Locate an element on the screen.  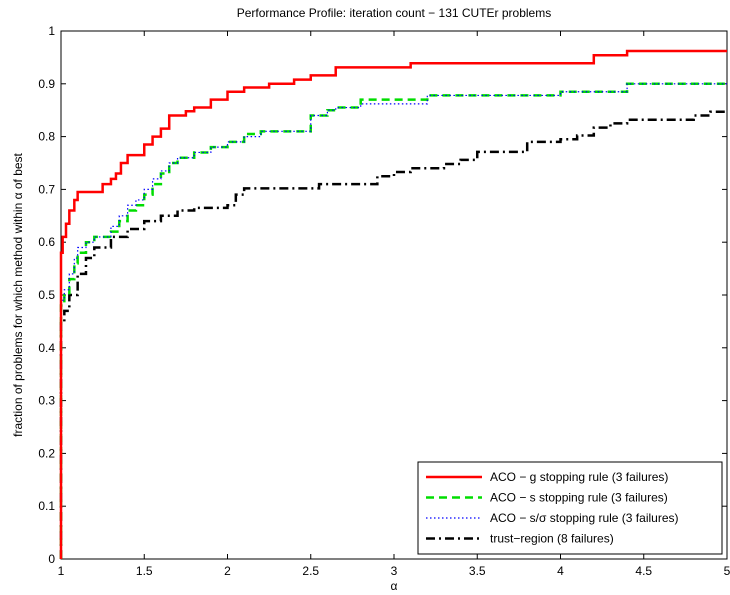
x-tick-label: 2 is located at coordinates (227, 571).